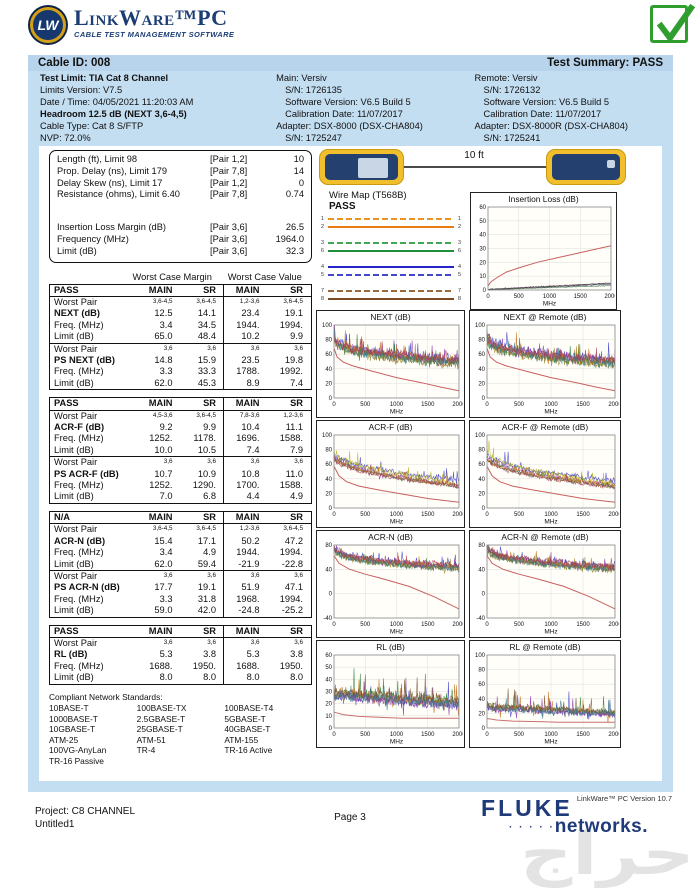  What do you see at coordinates (204, 438) in the screenshot?
I see `result-cell: 1178.` at bounding box center [204, 438].